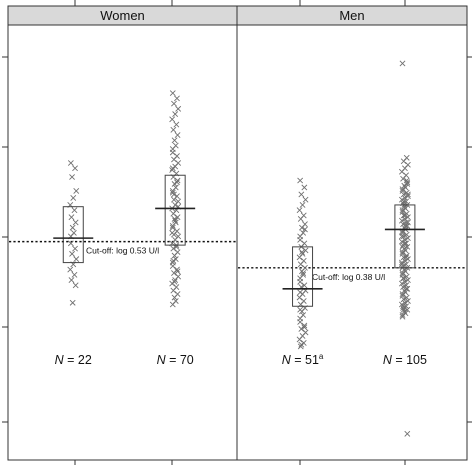  I want to click on group-0-1: N = 70, so click(175, 228).